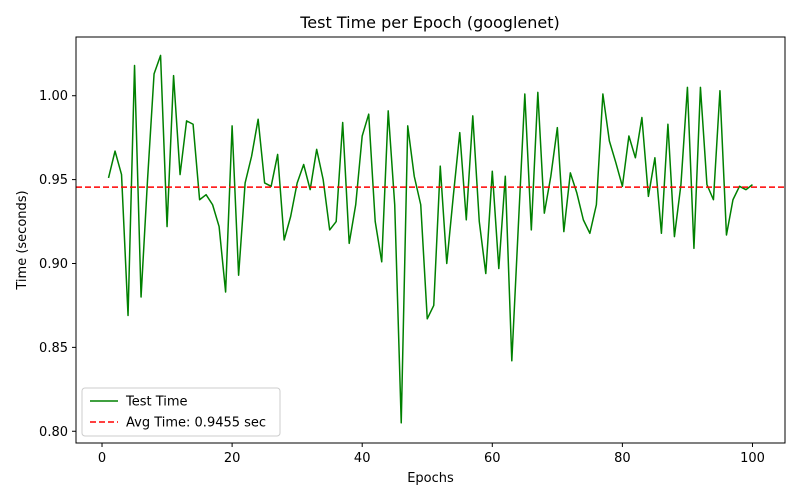 The image size is (800, 500). Describe the element at coordinates (156, 402) in the screenshot. I see `legend-label-test-time: Test Time` at that location.